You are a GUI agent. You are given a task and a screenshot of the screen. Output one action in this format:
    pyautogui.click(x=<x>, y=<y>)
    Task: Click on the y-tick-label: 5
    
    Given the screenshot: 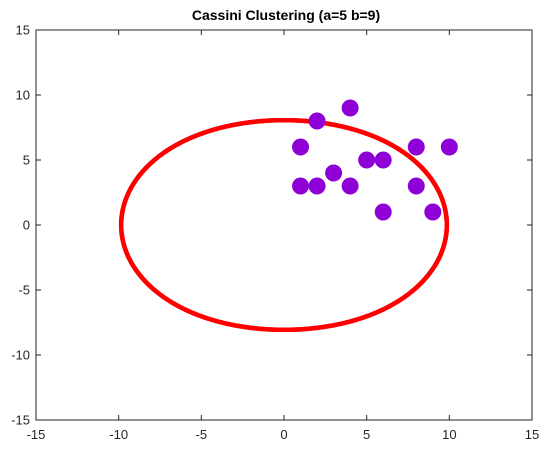 What is the action you would take?
    pyautogui.click(x=26, y=160)
    